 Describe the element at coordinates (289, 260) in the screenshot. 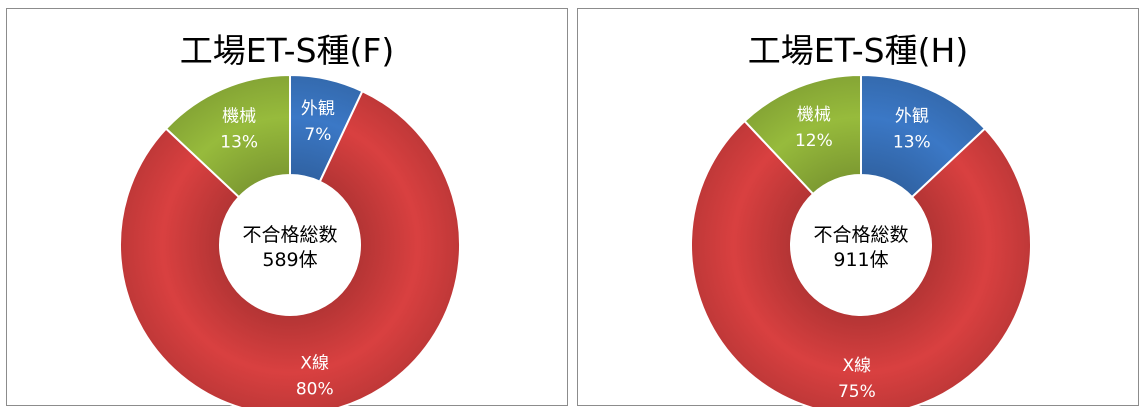

I see `center-value: 589体` at that location.